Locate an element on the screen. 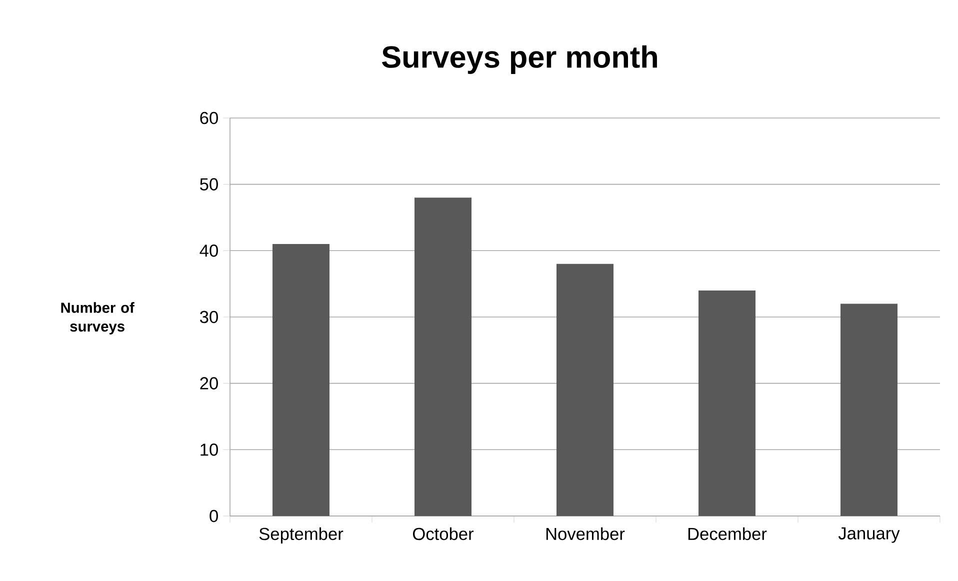 Image resolution: width=958 pixels, height=581 pixels. y-axis-title: Number of surveys is located at coordinates (97, 318).